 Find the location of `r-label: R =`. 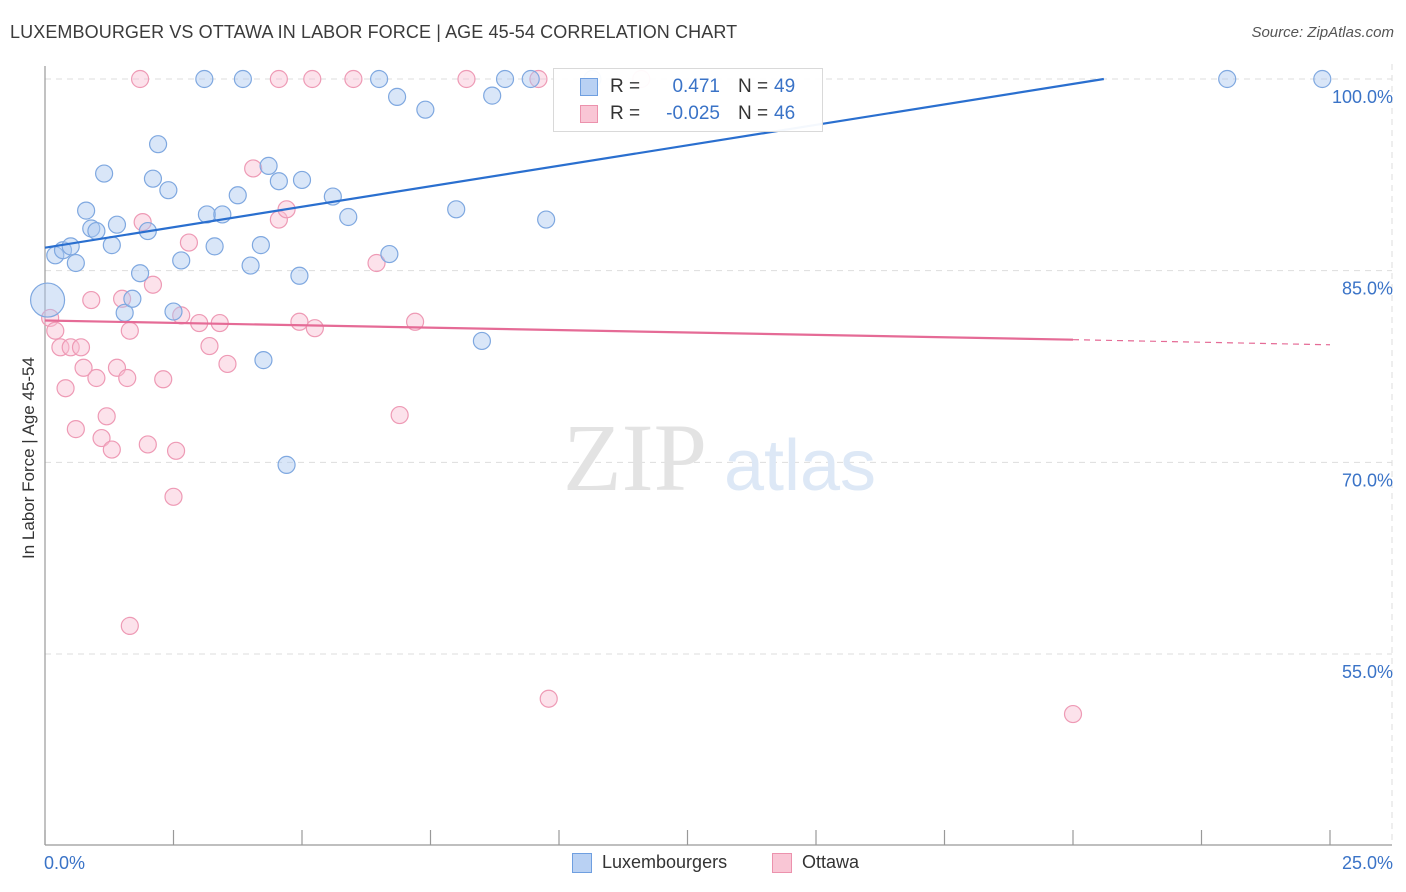

r-label: R = is located at coordinates (625, 86).